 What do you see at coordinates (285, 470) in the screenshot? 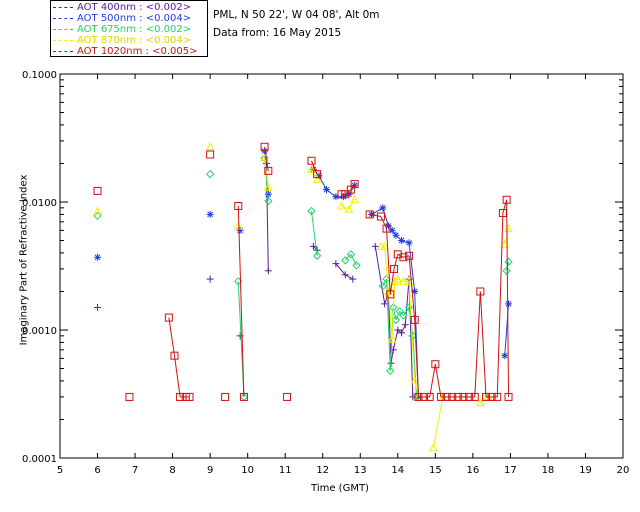
I see `x-tick-label: 11` at bounding box center [285, 470].